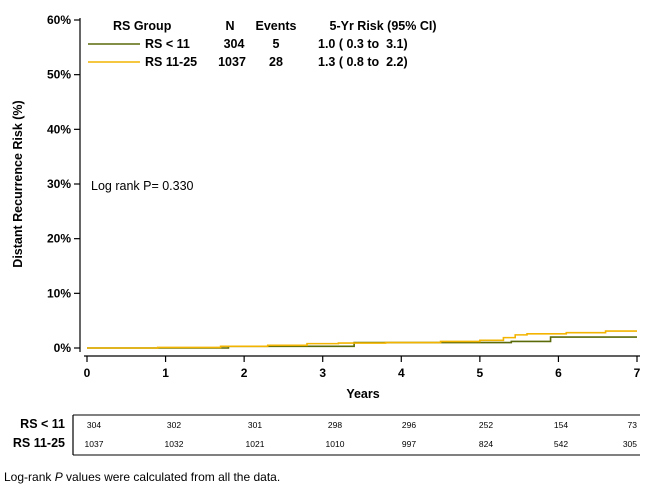 This screenshot has height=486, width=646. Describe the element at coordinates (480, 373) in the screenshot. I see `x-tick-label: 5` at that location.